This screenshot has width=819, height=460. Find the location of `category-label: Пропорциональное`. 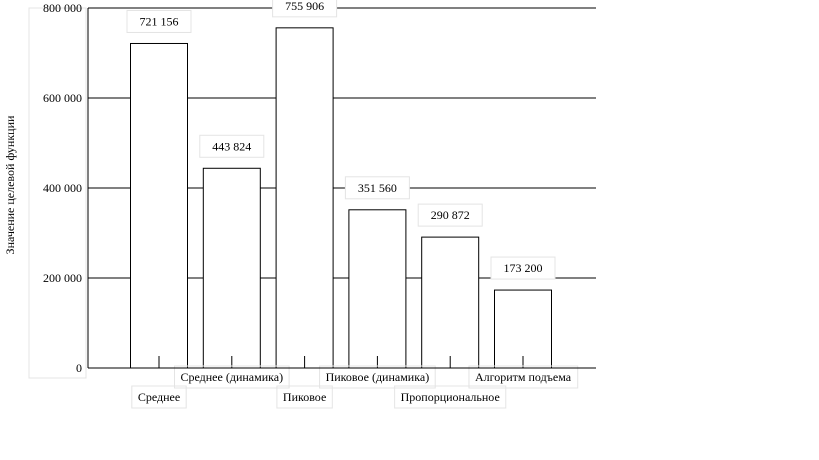

category-label: Пропорциональное is located at coordinates (450, 397).